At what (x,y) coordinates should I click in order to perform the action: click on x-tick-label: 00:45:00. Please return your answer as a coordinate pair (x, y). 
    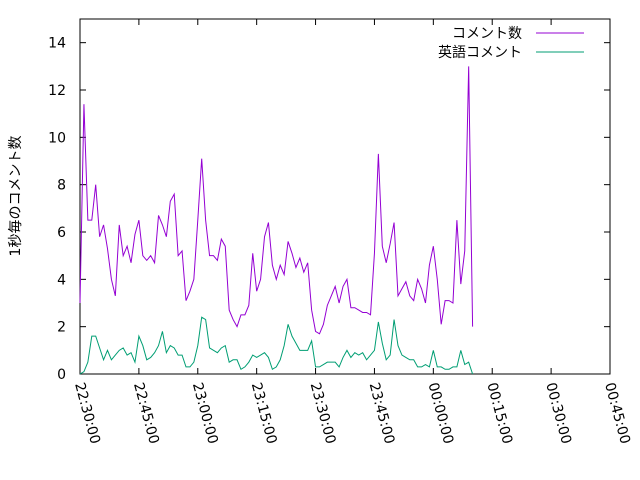
    Looking at the image, I should click on (617, 413).